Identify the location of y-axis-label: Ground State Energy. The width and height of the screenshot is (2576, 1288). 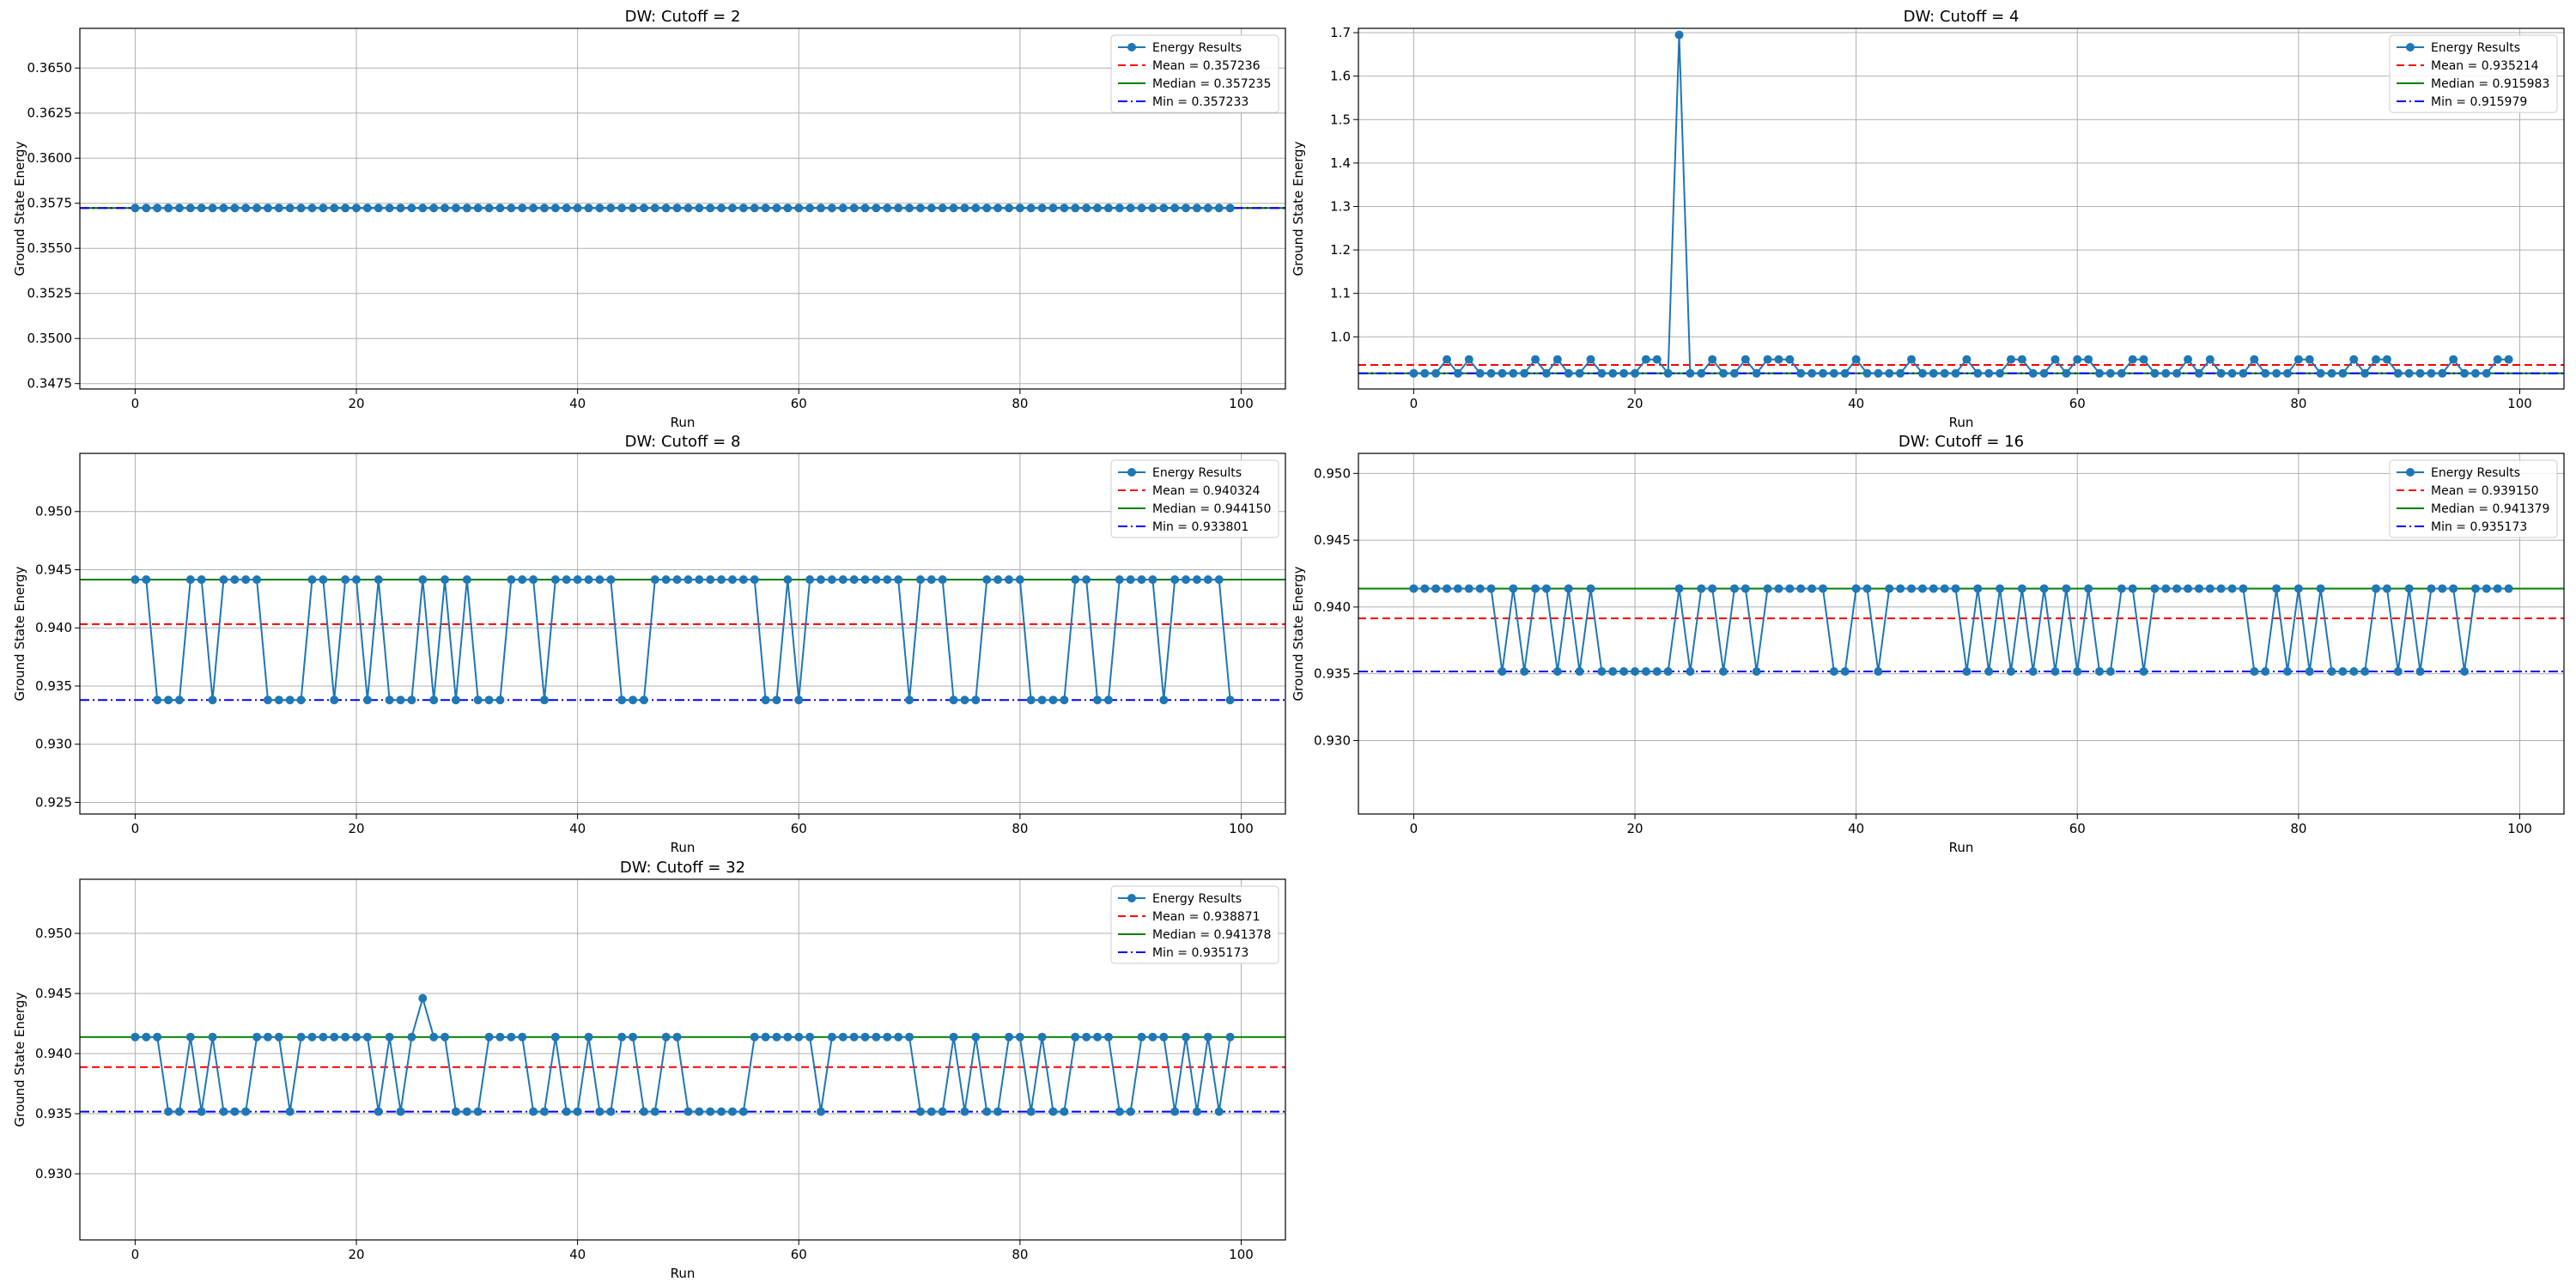
(19, 208).